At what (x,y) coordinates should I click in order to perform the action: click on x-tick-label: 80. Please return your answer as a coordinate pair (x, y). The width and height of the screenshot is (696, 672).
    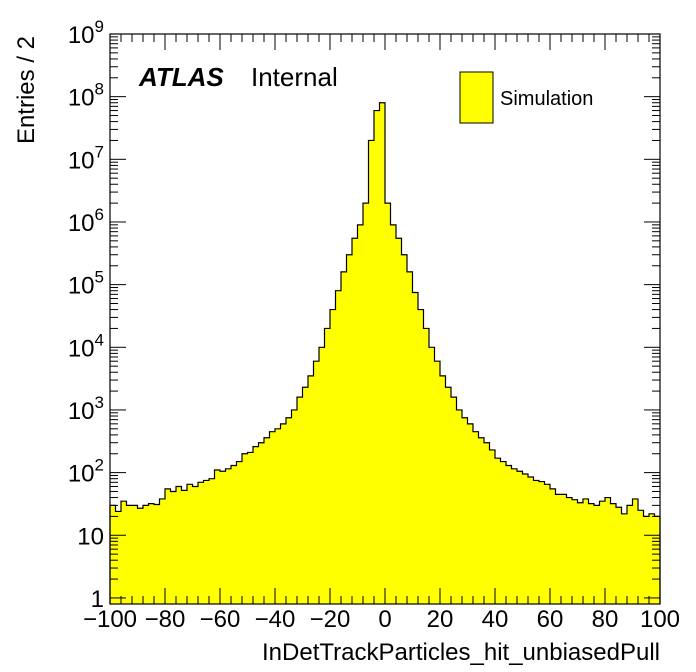
    Looking at the image, I should click on (605, 619).